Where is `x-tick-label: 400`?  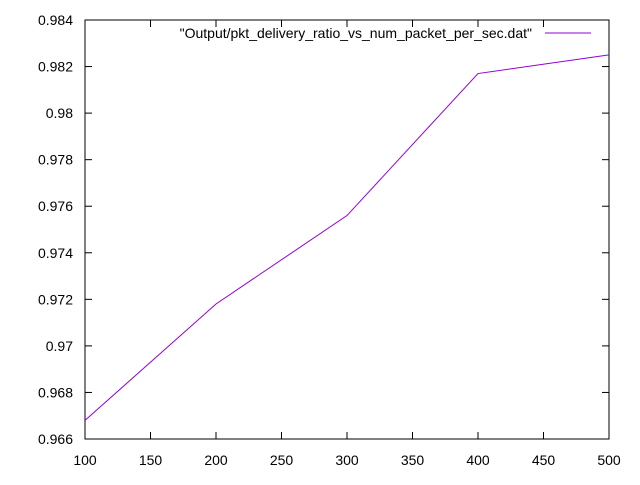
x-tick-label: 400 is located at coordinates (478, 460).